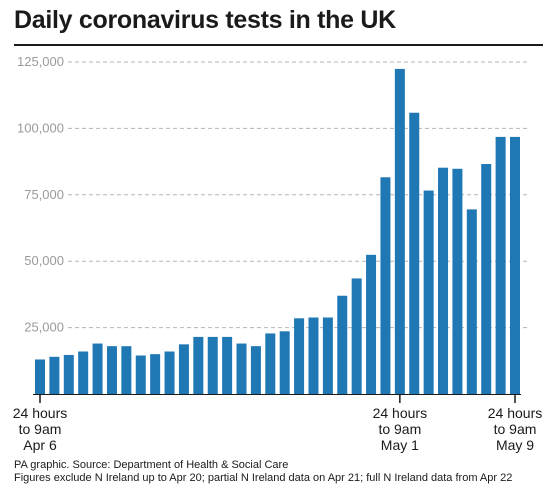 The width and height of the screenshot is (557, 489). I want to click on x-tick-label: Apr 6, so click(40, 445).